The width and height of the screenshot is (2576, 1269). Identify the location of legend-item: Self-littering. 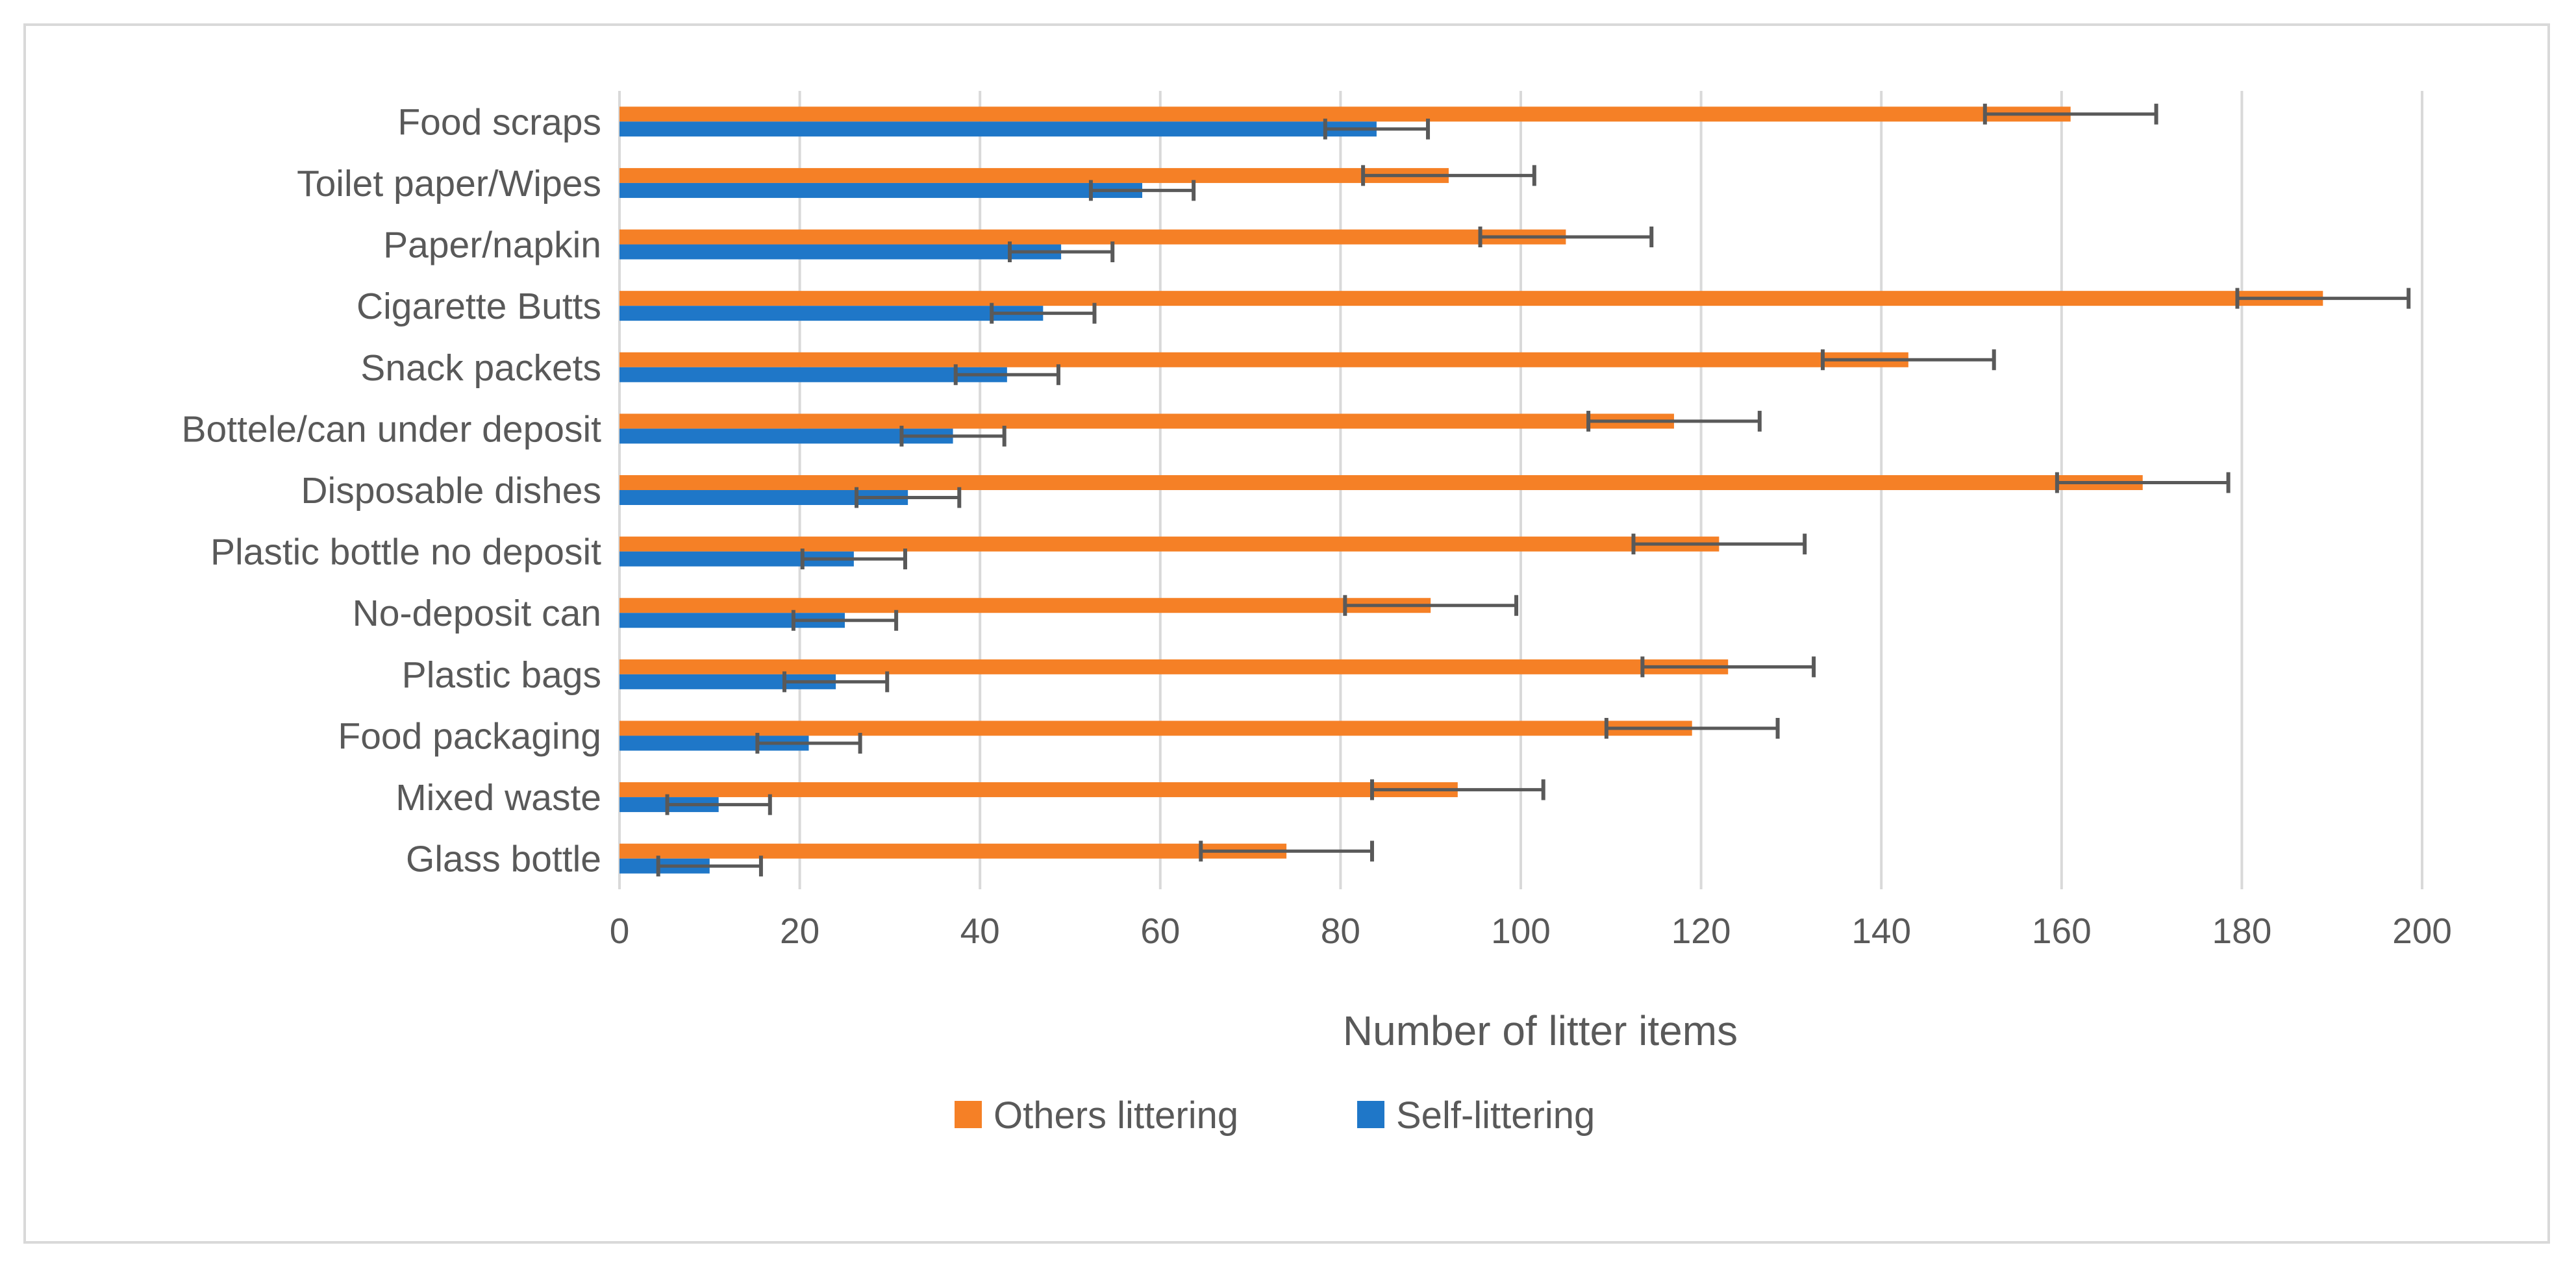
(1476, 1115).